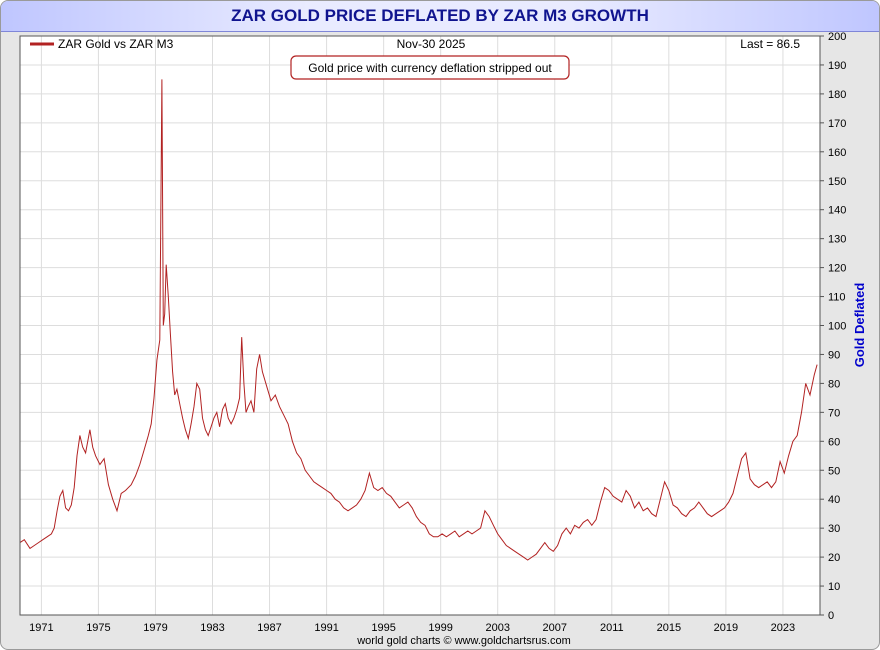 The width and height of the screenshot is (880, 650). I want to click on x-tick-label: 1991, so click(326, 628).